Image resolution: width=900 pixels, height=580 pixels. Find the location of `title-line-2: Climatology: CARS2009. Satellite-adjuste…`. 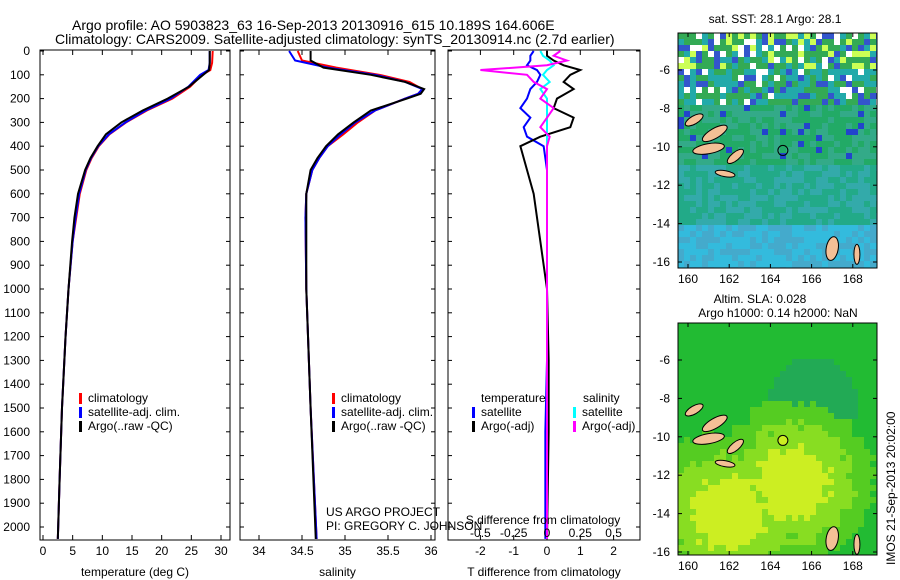

title-line-2: Climatology: CARS2009. Satellite-adjuste… is located at coordinates (335, 39).